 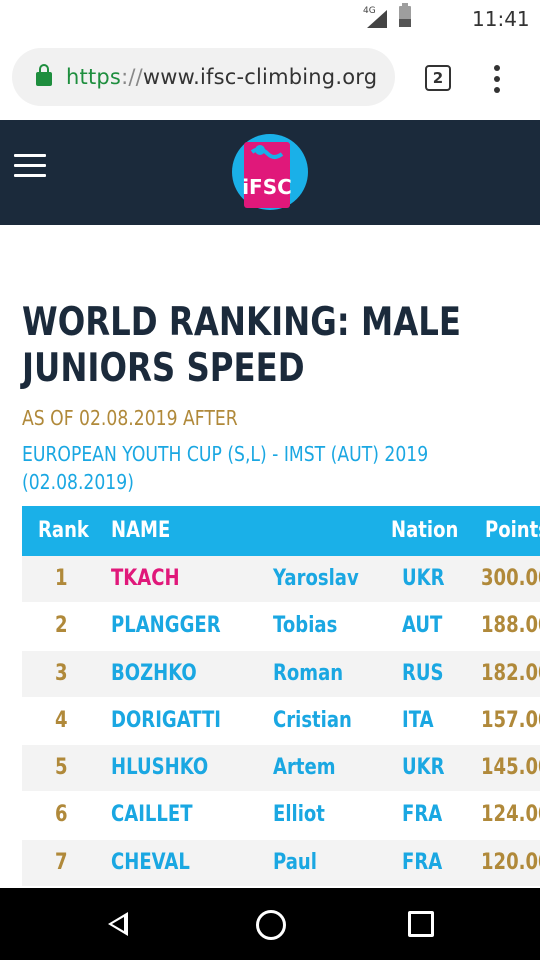 I want to click on first-name-cell: Tobias, so click(x=305, y=626).